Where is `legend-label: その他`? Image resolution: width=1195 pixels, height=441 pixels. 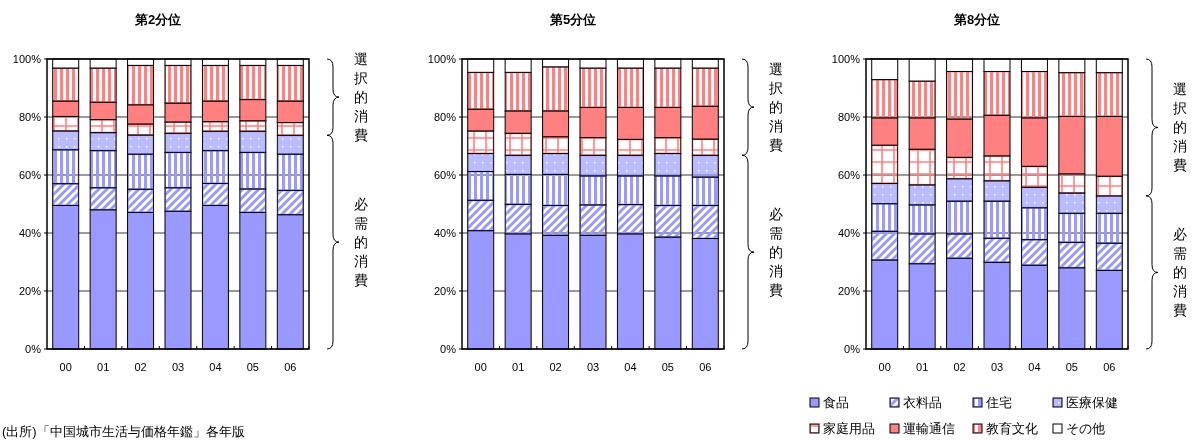
legend-label: その他 is located at coordinates (1085, 428).